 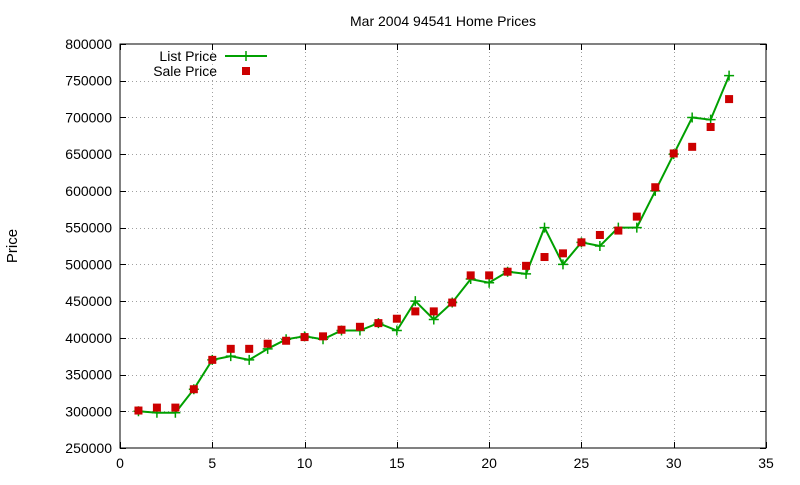 What do you see at coordinates (88, 44) in the screenshot?
I see `y-tick-label: 800000` at bounding box center [88, 44].